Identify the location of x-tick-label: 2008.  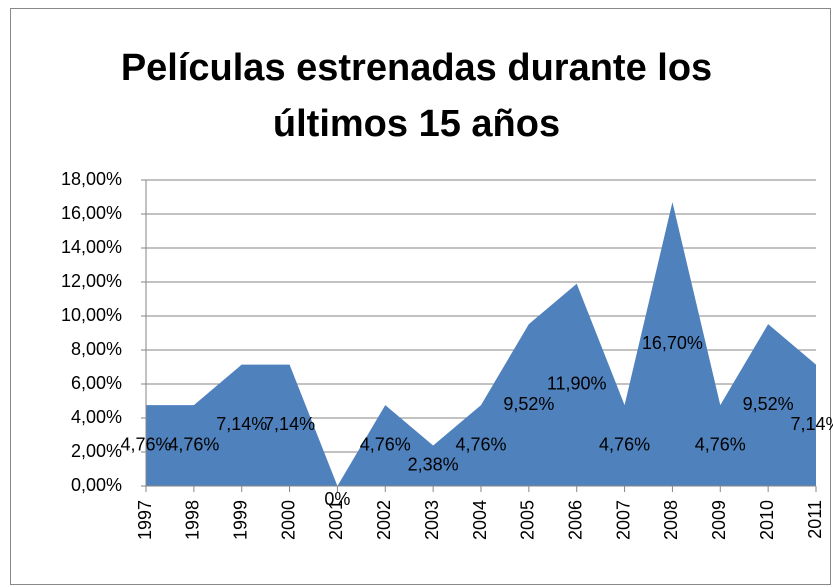
(671, 520).